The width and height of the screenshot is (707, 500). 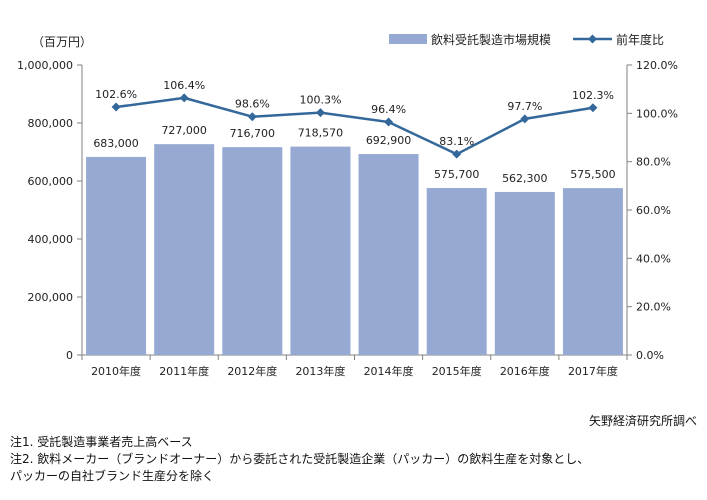 What do you see at coordinates (388, 109) in the screenshot?
I see `line-data-label: 96.4%` at bounding box center [388, 109].